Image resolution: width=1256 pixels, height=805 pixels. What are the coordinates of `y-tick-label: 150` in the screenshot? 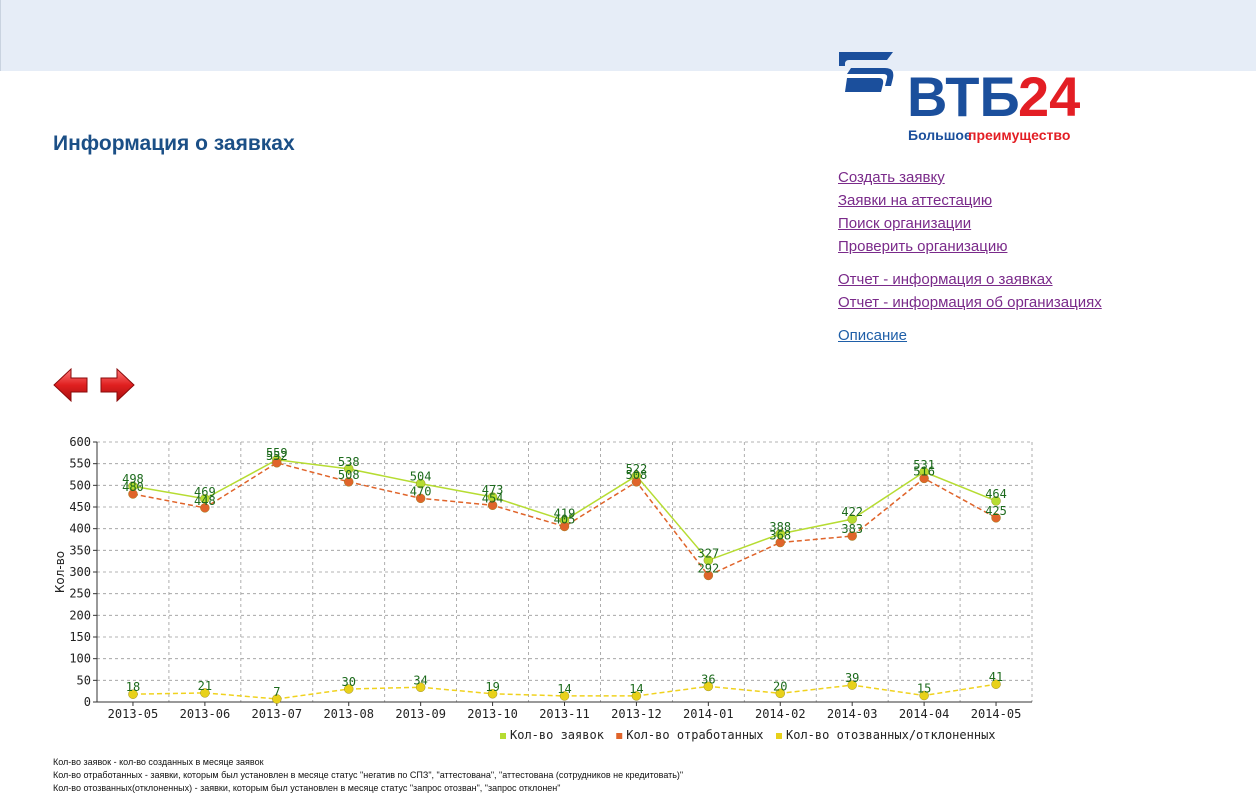 It's located at (80, 637).